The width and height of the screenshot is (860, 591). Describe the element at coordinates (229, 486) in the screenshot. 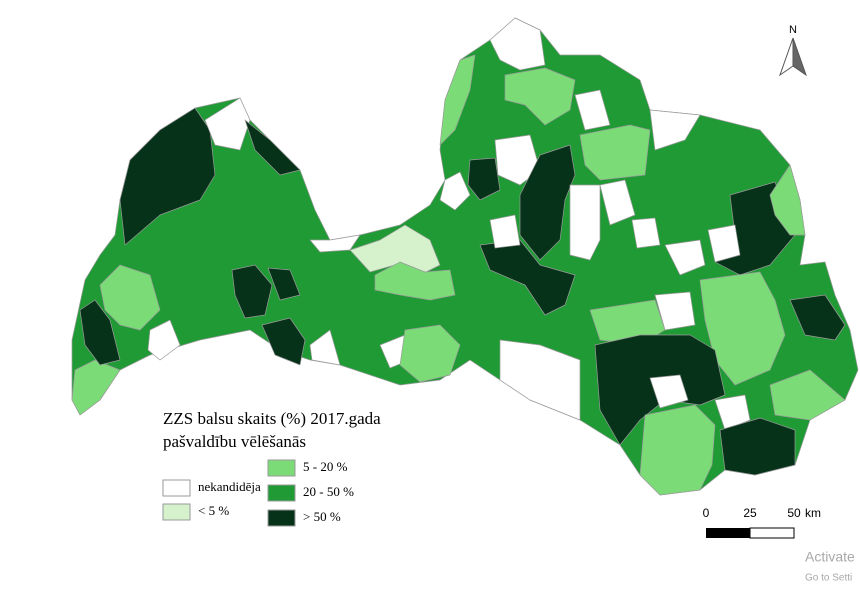

I see `legend-label: nekandidēja` at that location.